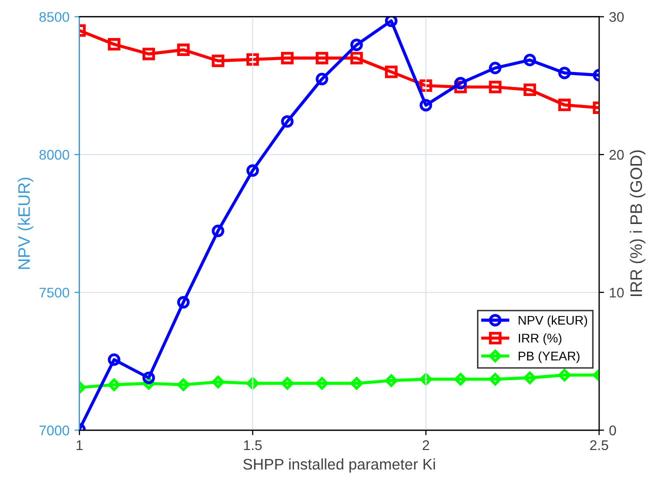 This screenshot has height=478, width=662. Describe the element at coordinates (26, 223) in the screenshot. I see `y-axis-title: NPV (kEUR)` at that location.